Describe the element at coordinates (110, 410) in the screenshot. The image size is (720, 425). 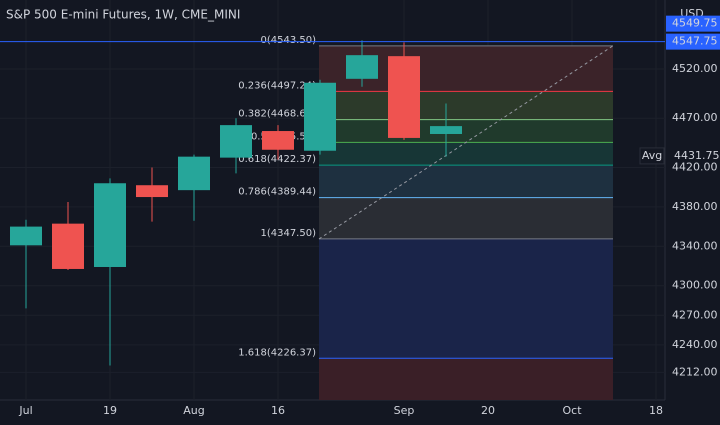
I see `x-tick-label: 19` at that location.